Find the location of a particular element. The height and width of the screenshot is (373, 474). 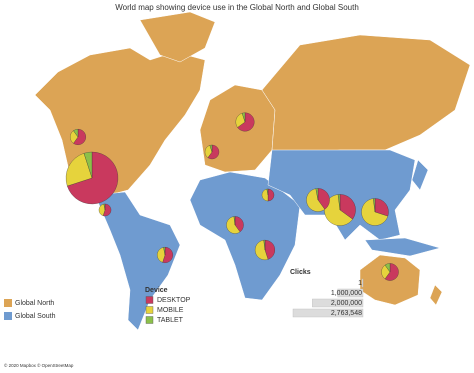

clicks-label: 2,763,548 is located at coordinates (346, 313).